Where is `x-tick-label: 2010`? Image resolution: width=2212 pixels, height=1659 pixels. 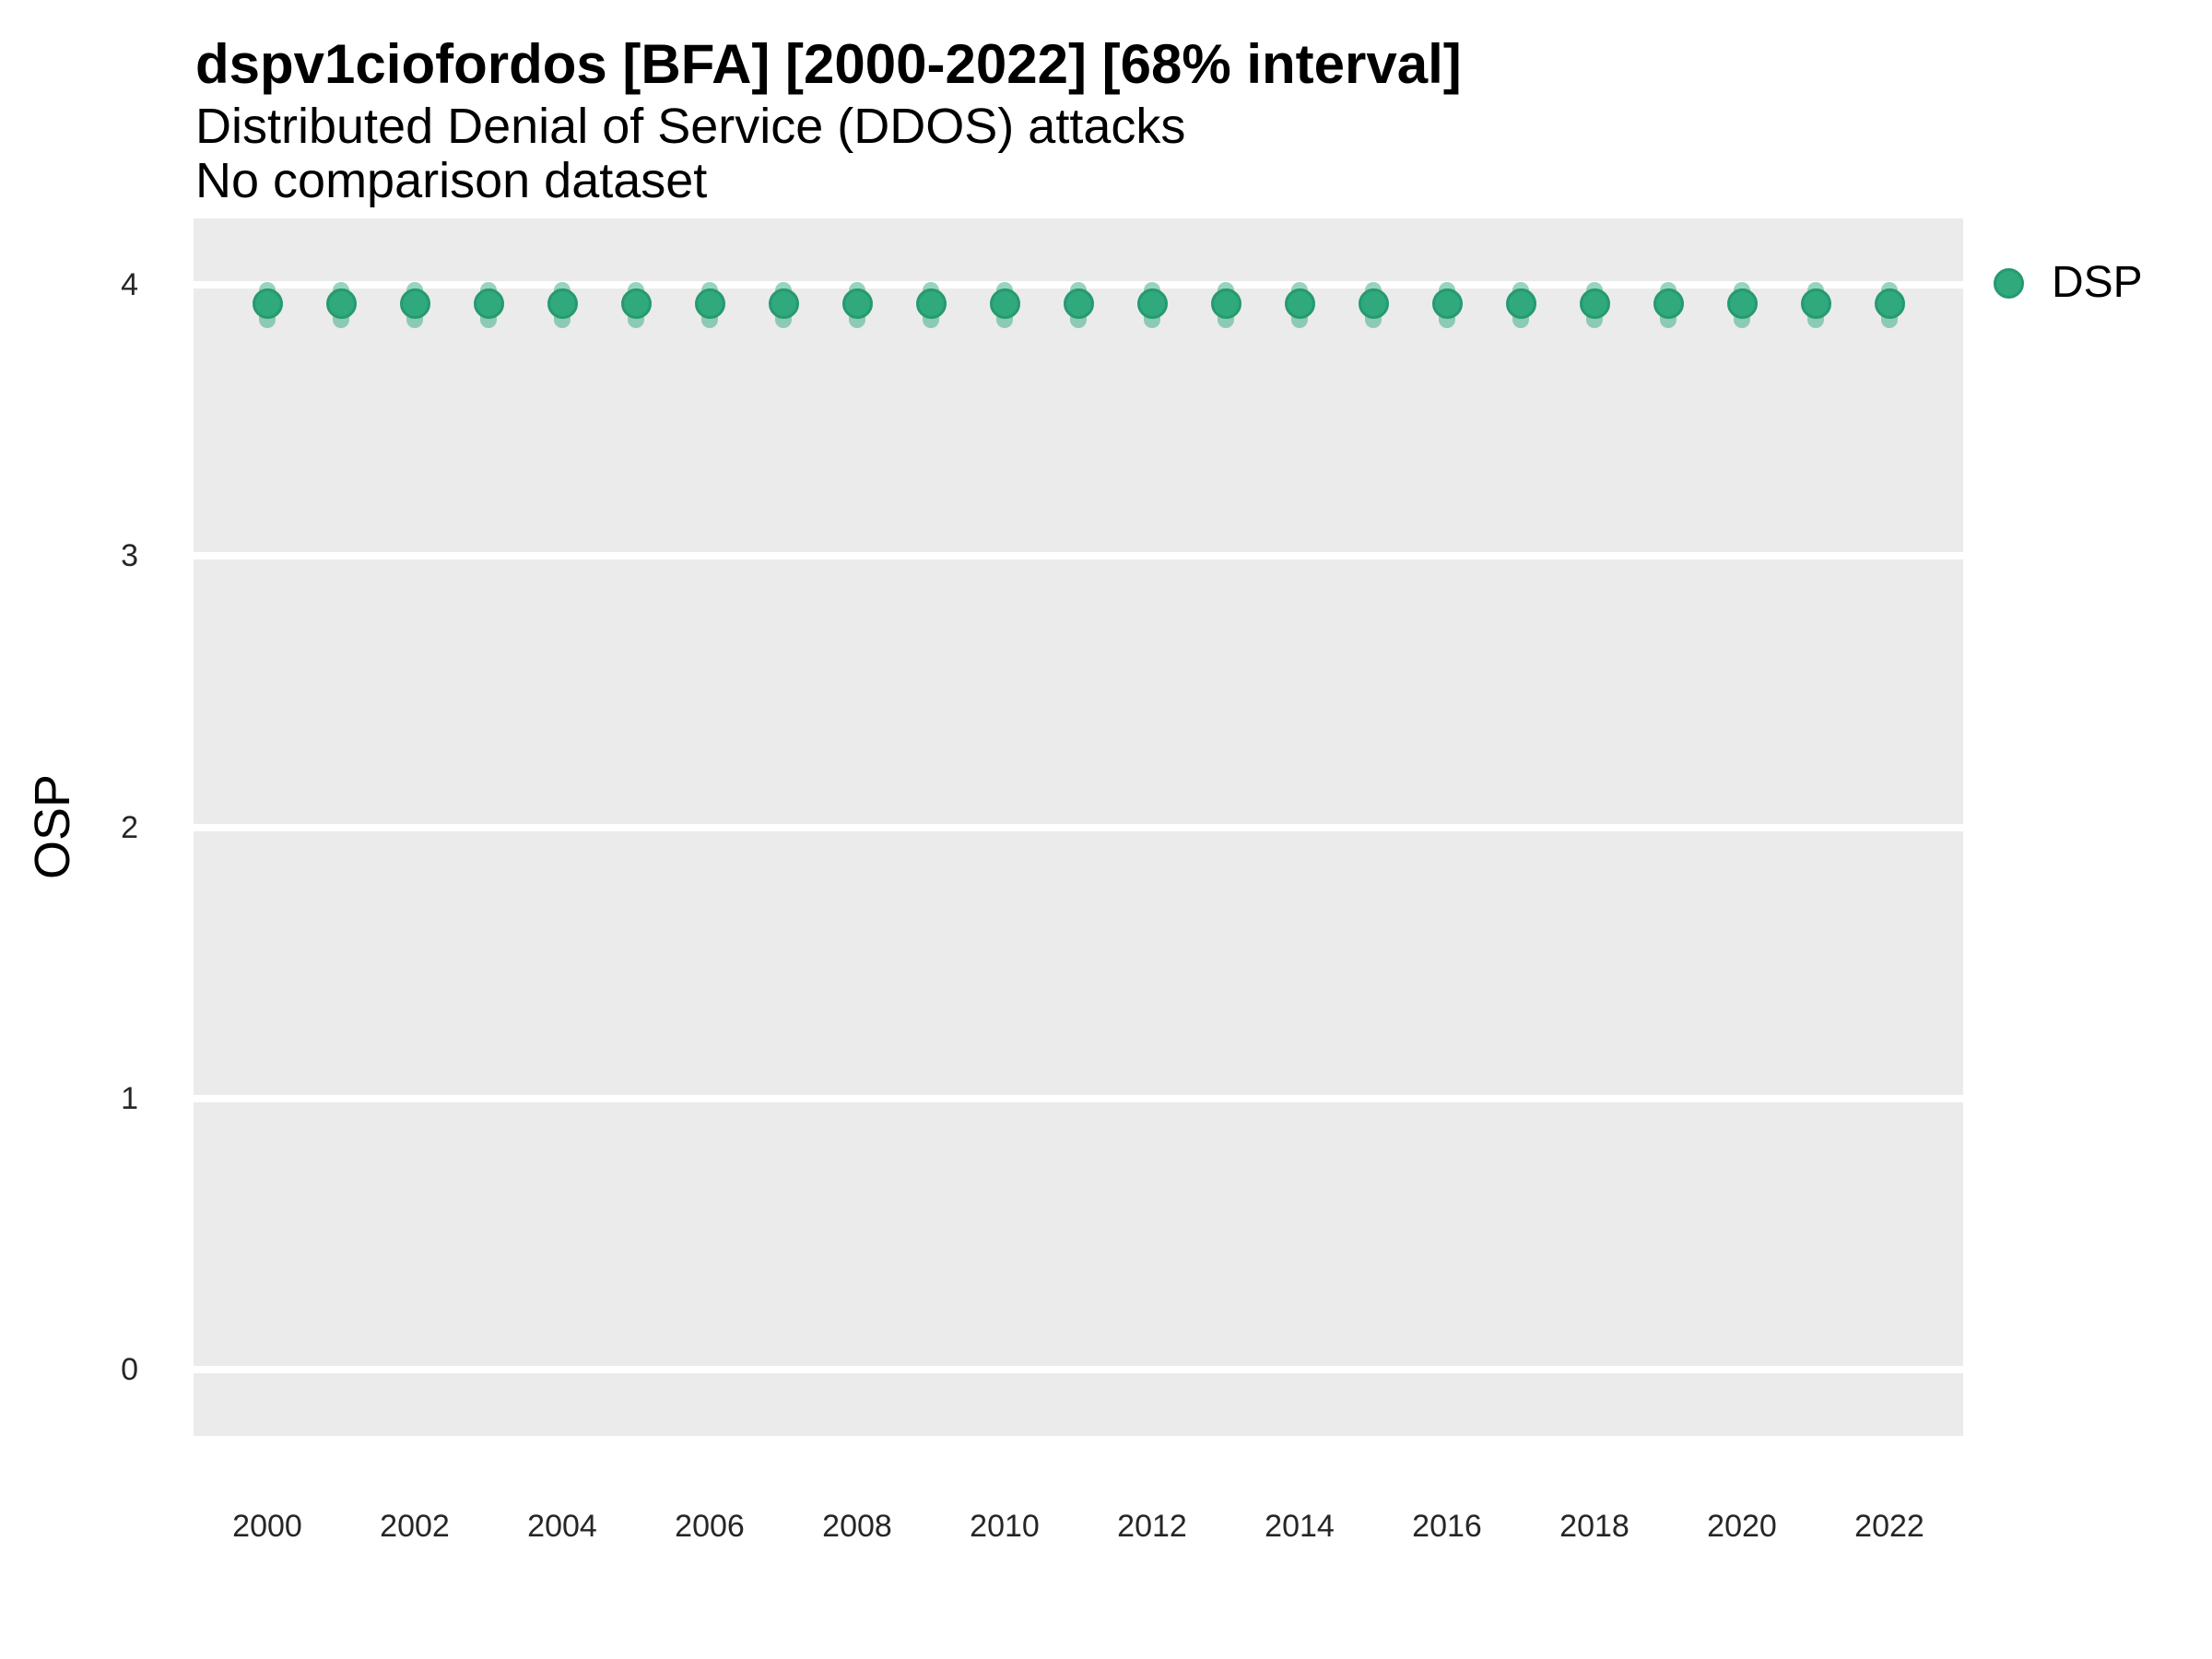 x-tick-label: 2010 is located at coordinates (1005, 1526).